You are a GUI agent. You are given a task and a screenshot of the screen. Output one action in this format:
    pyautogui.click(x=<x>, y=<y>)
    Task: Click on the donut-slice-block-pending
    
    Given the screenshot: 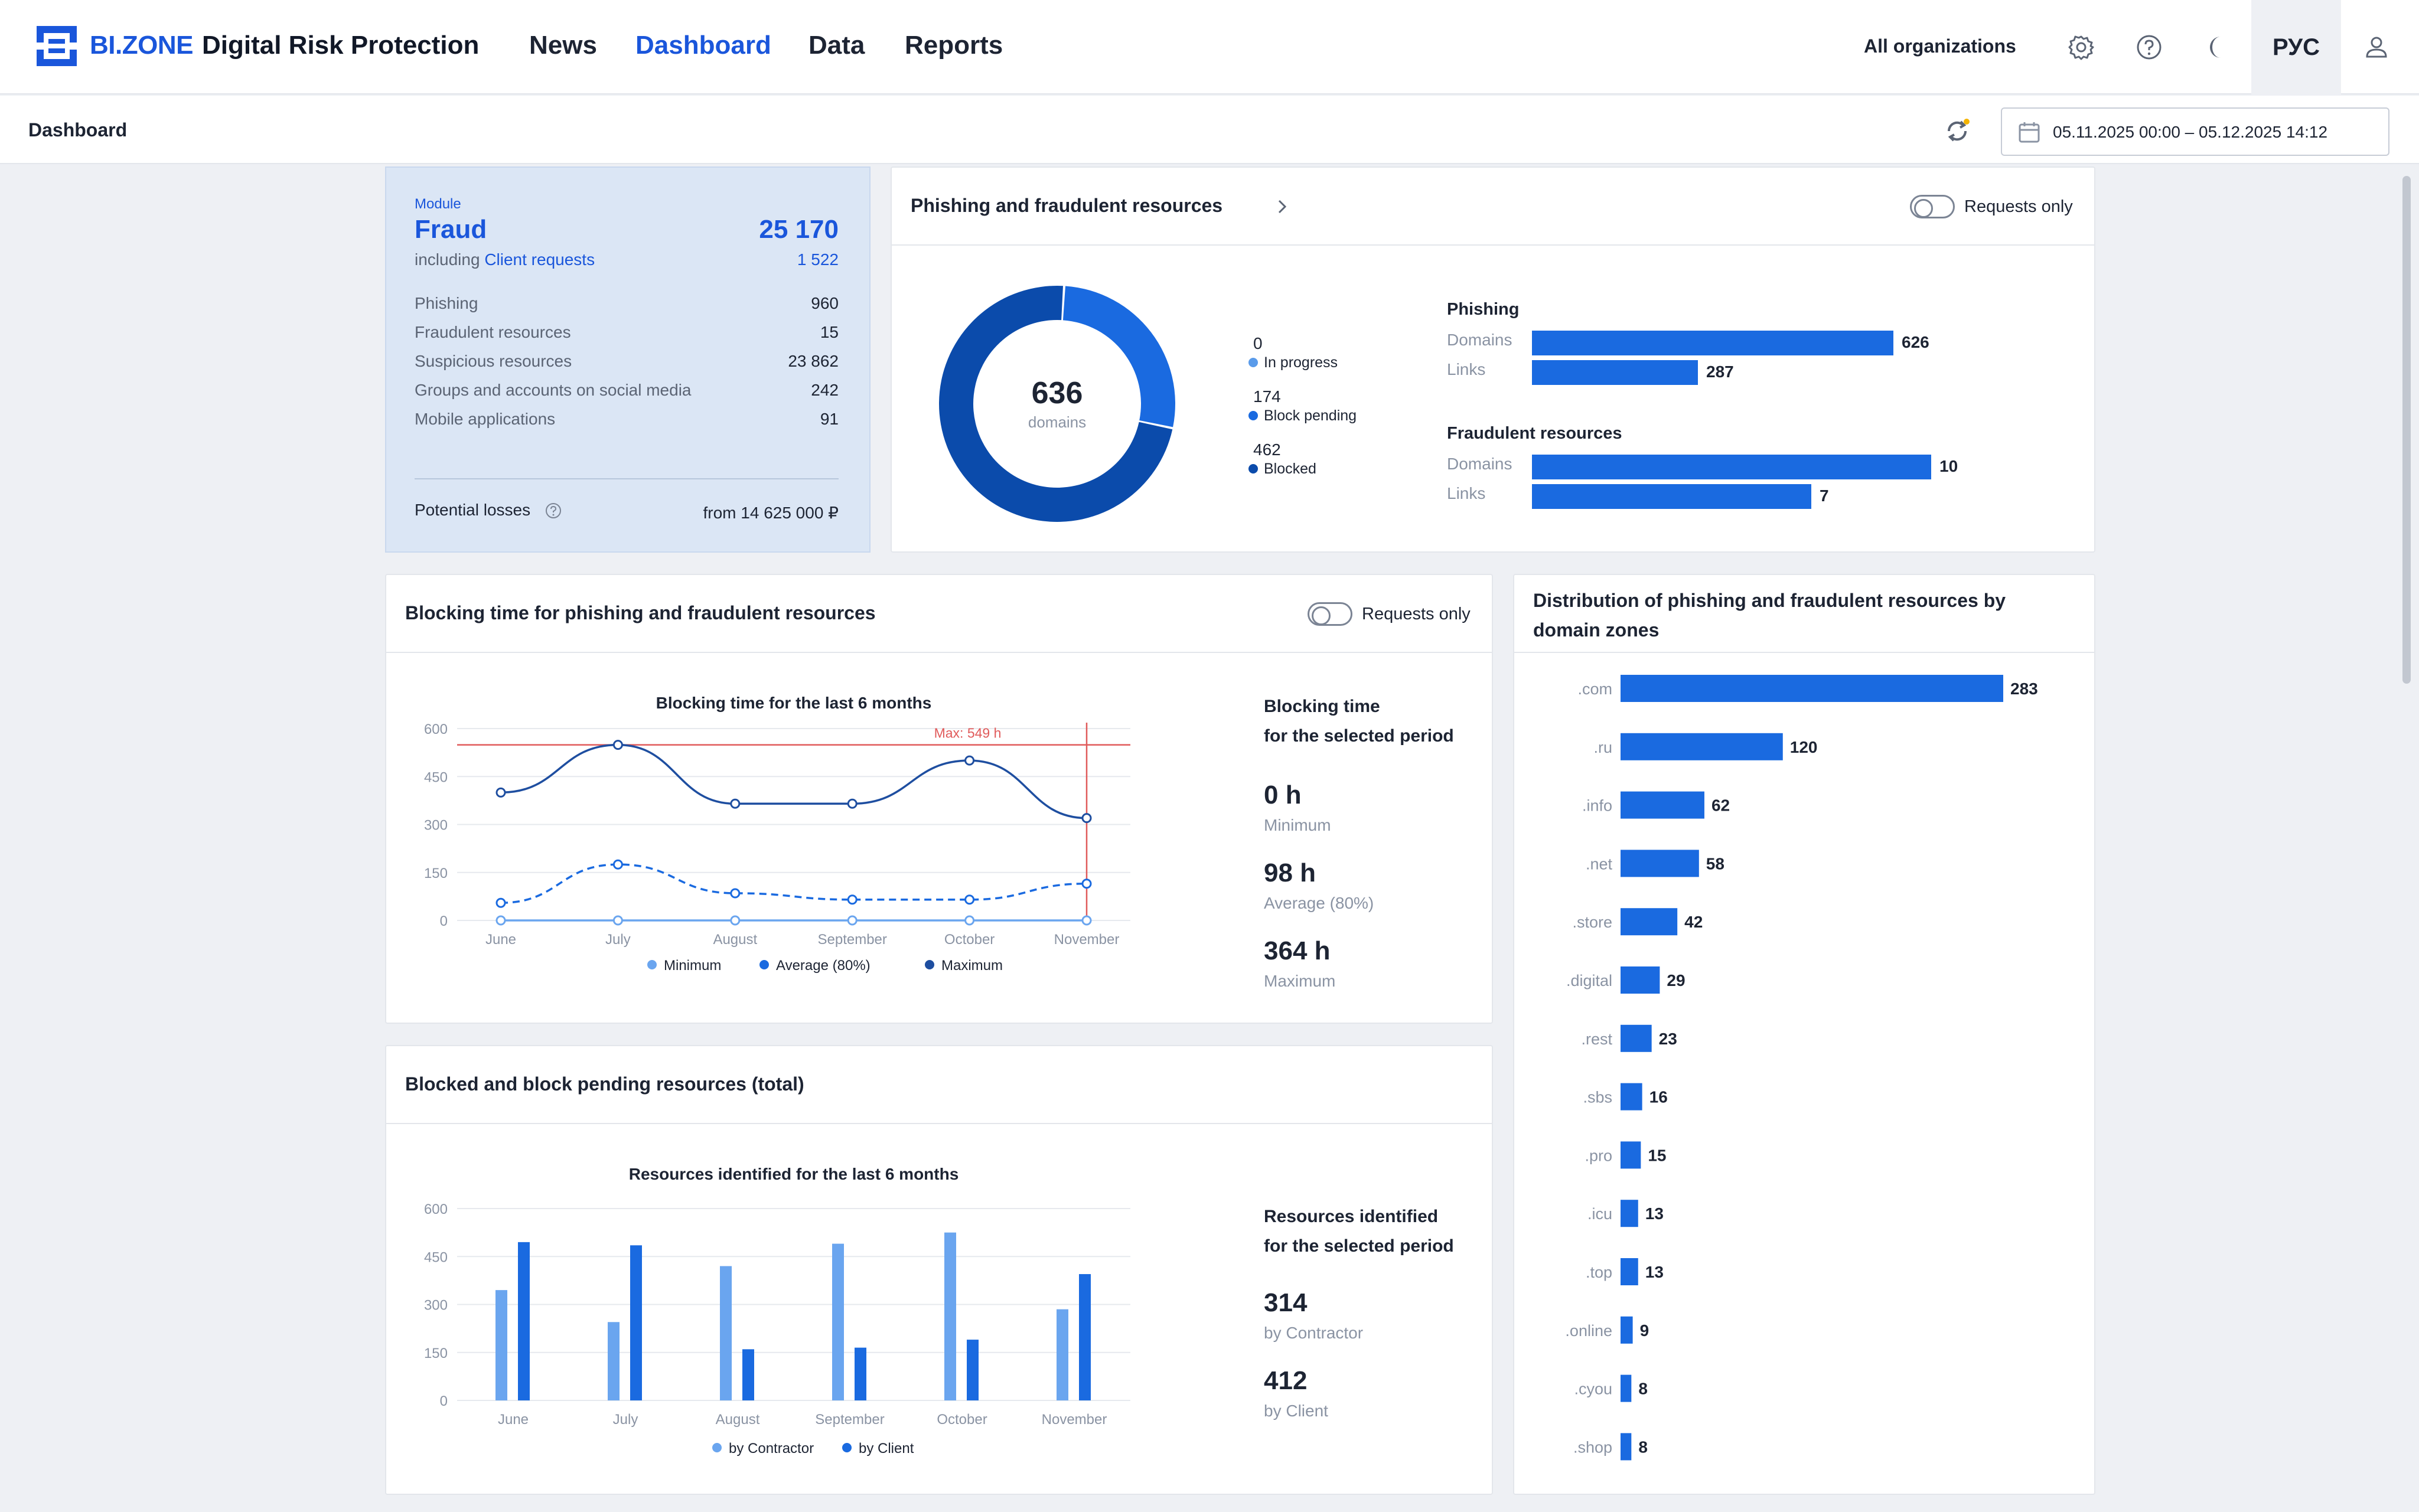 What is the action you would take?
    pyautogui.click(x=1118, y=356)
    